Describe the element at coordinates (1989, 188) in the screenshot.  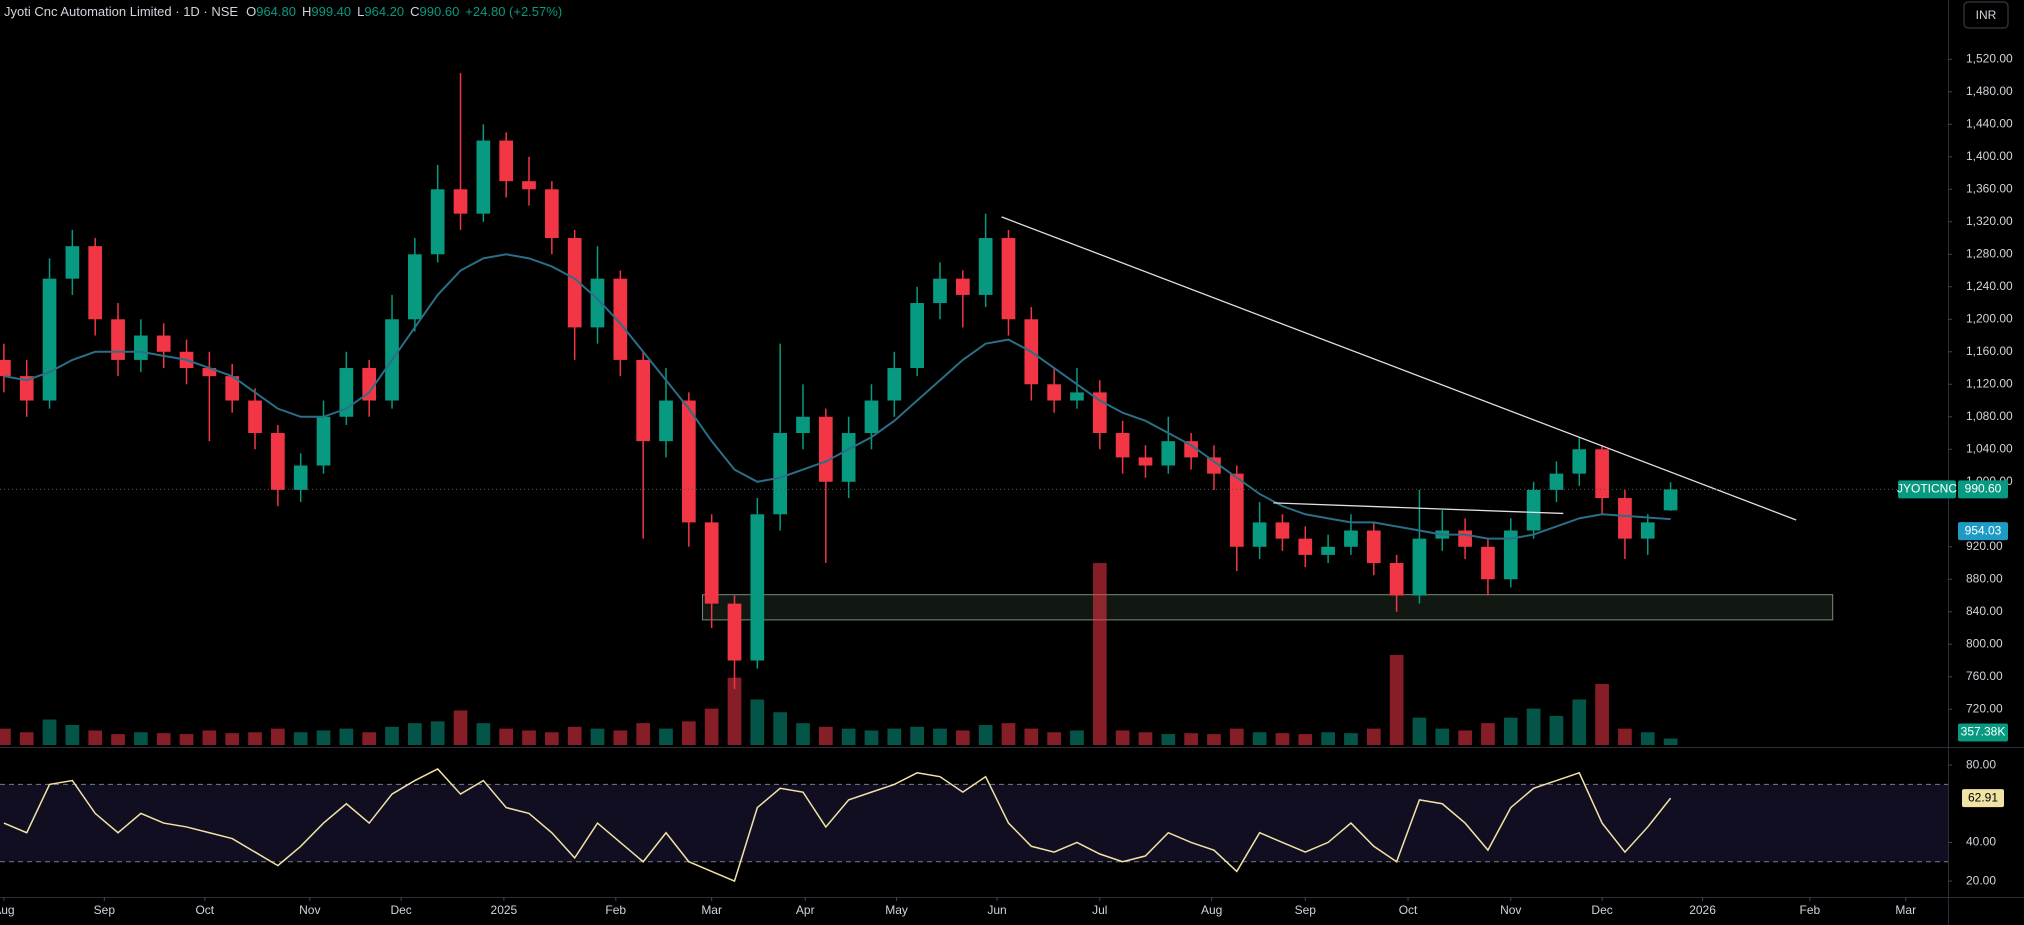
I see `y-tick-label: 1,360.00` at that location.